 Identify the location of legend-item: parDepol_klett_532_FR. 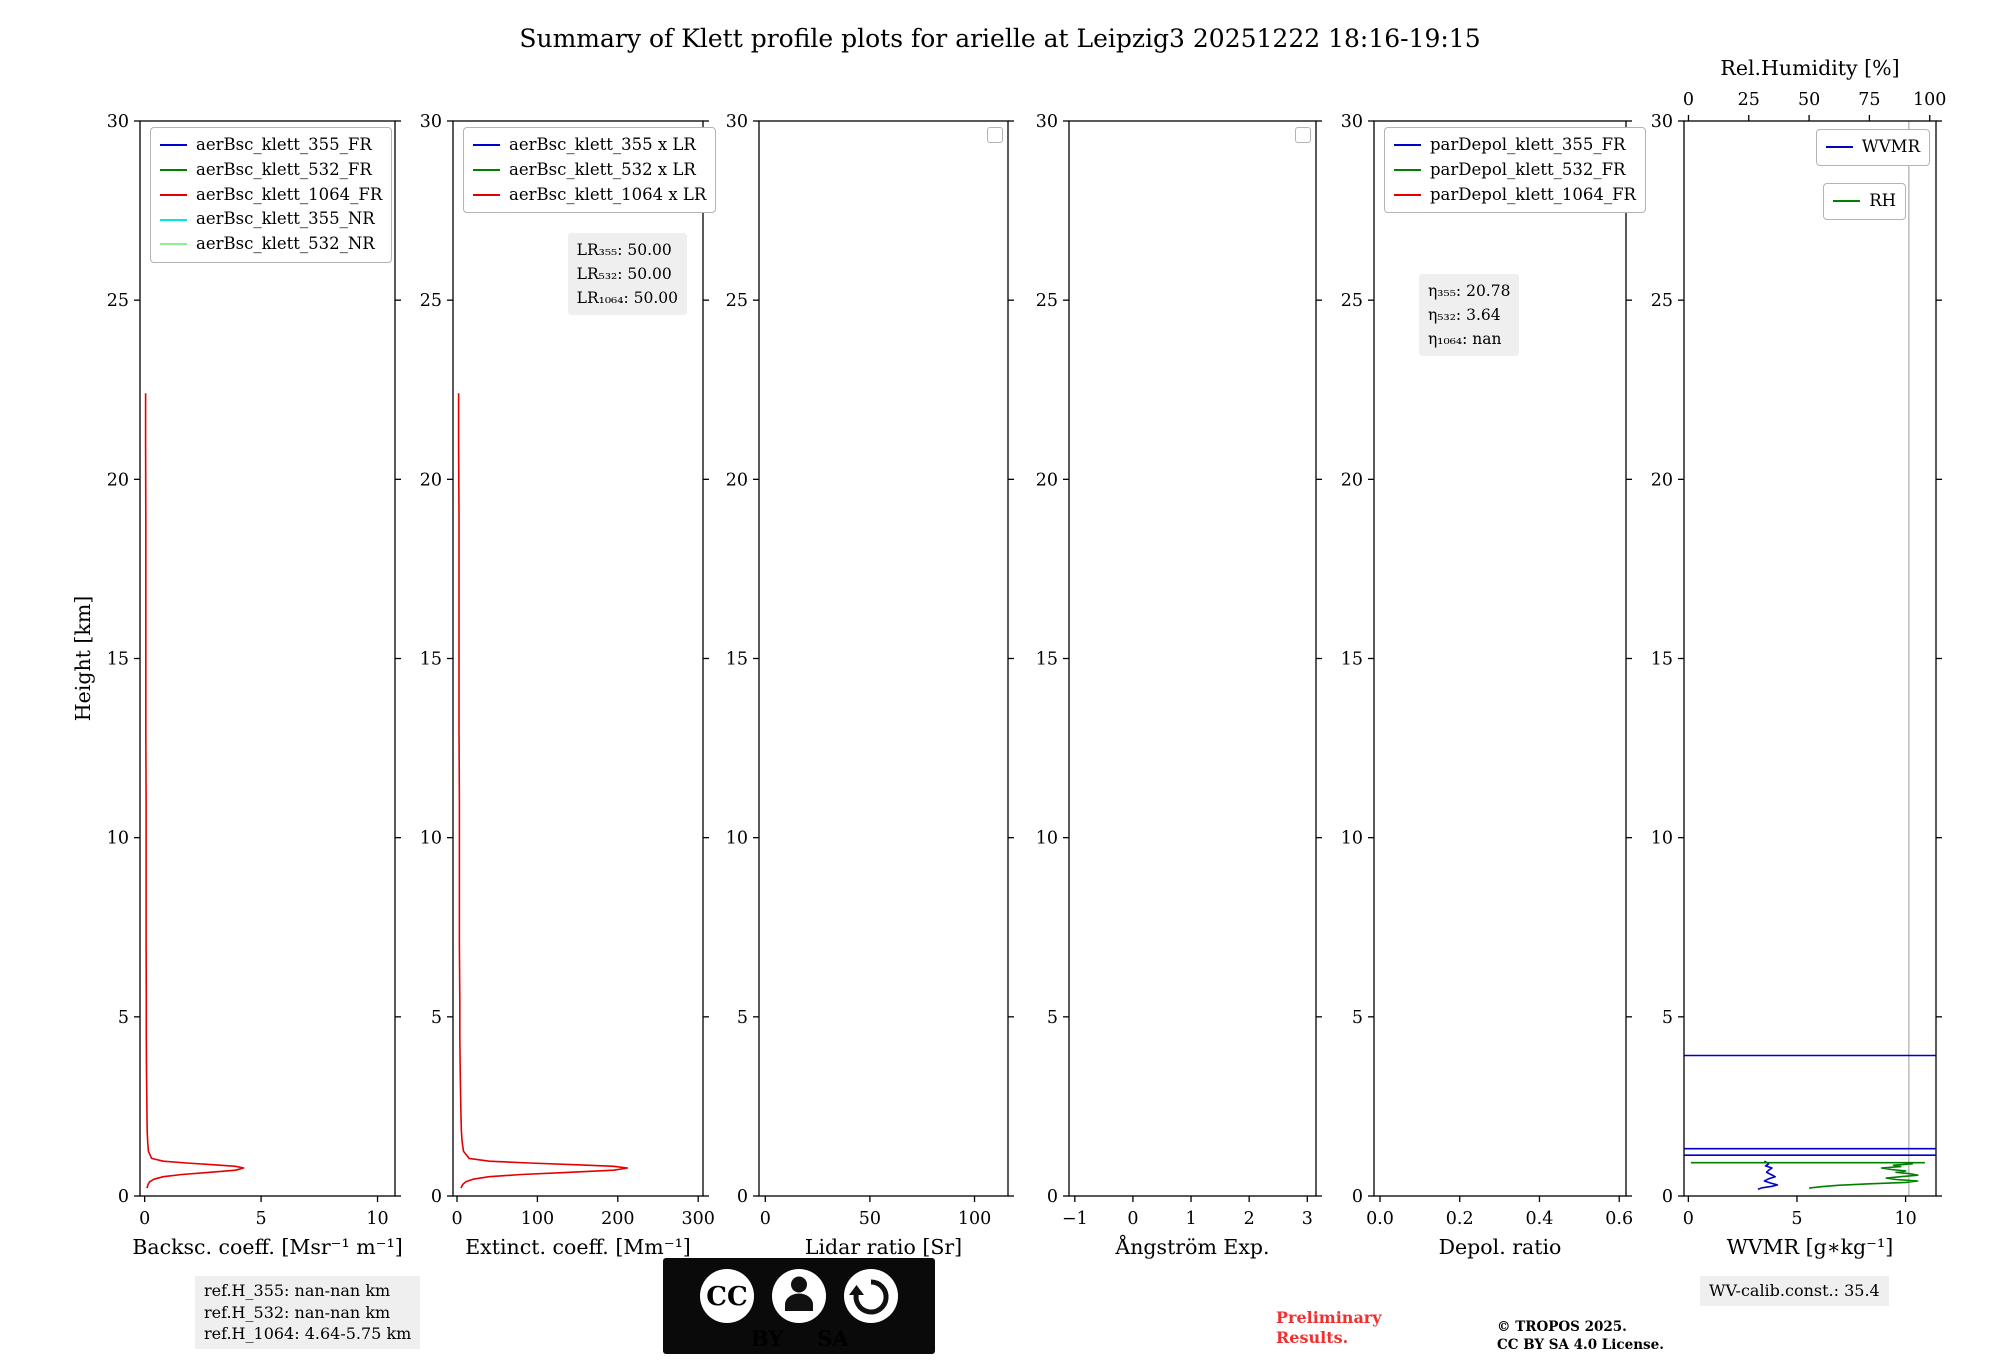
(1515, 170).